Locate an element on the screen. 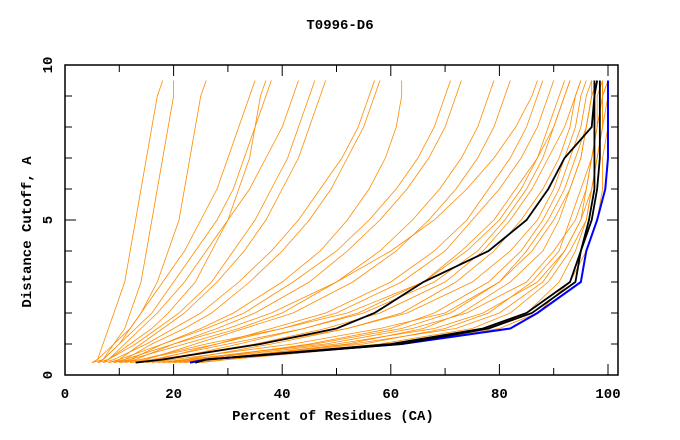 Image resolution: width=680 pixels, height=440 pixels. chart-title: T0996-D6 is located at coordinates (339, 26).